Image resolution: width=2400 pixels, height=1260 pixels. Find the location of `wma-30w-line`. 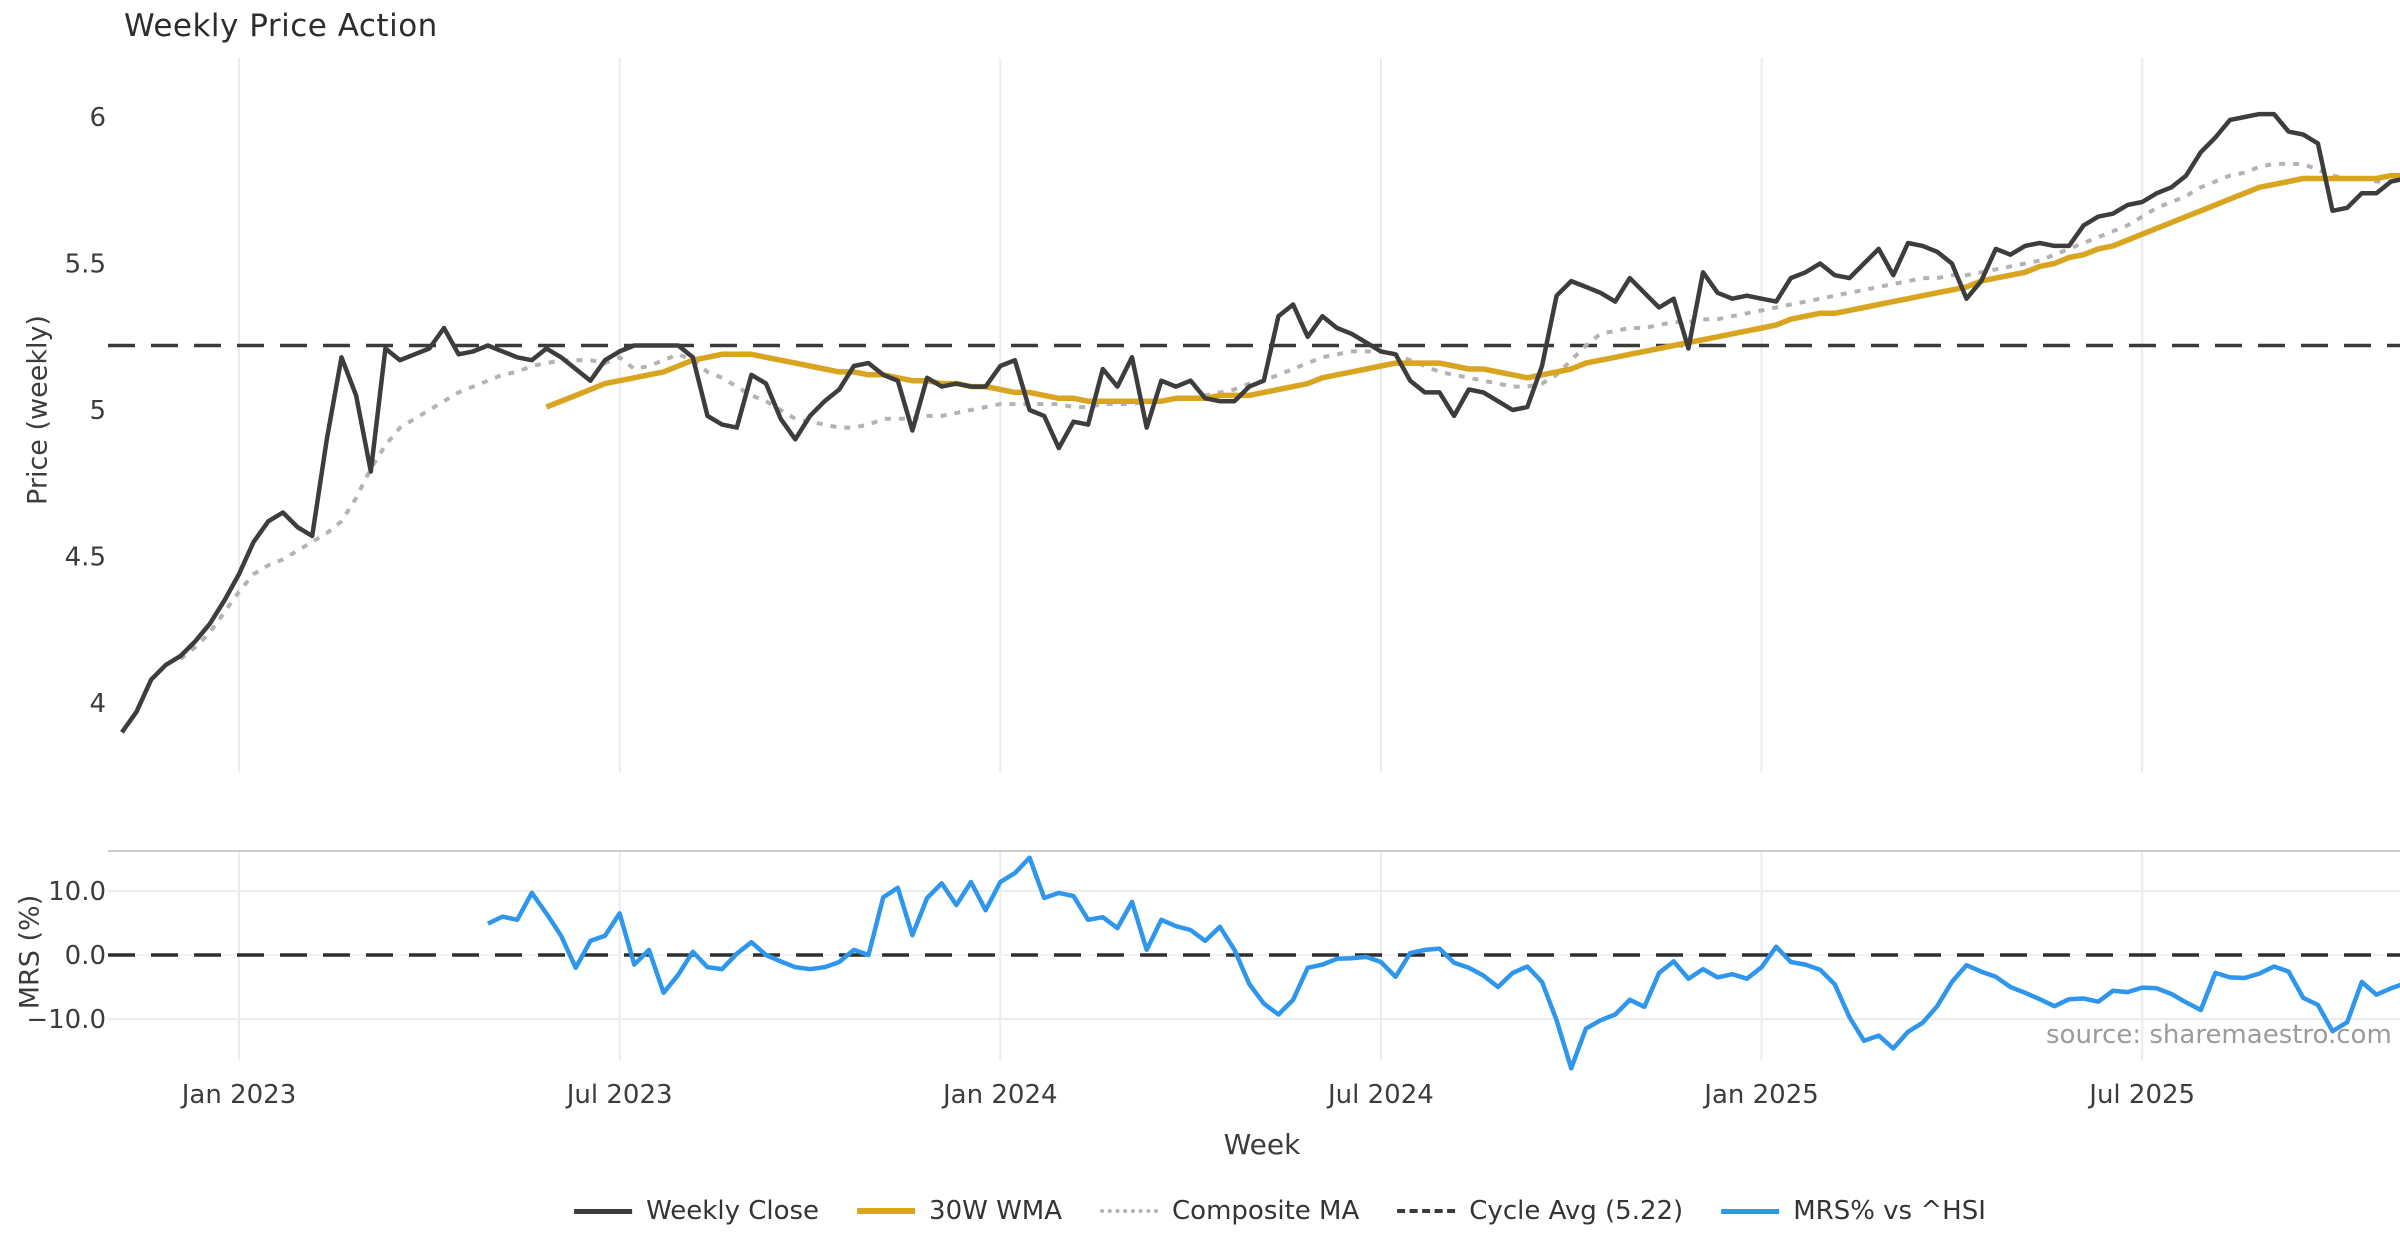

wma-30w-line is located at coordinates (1472, 291).